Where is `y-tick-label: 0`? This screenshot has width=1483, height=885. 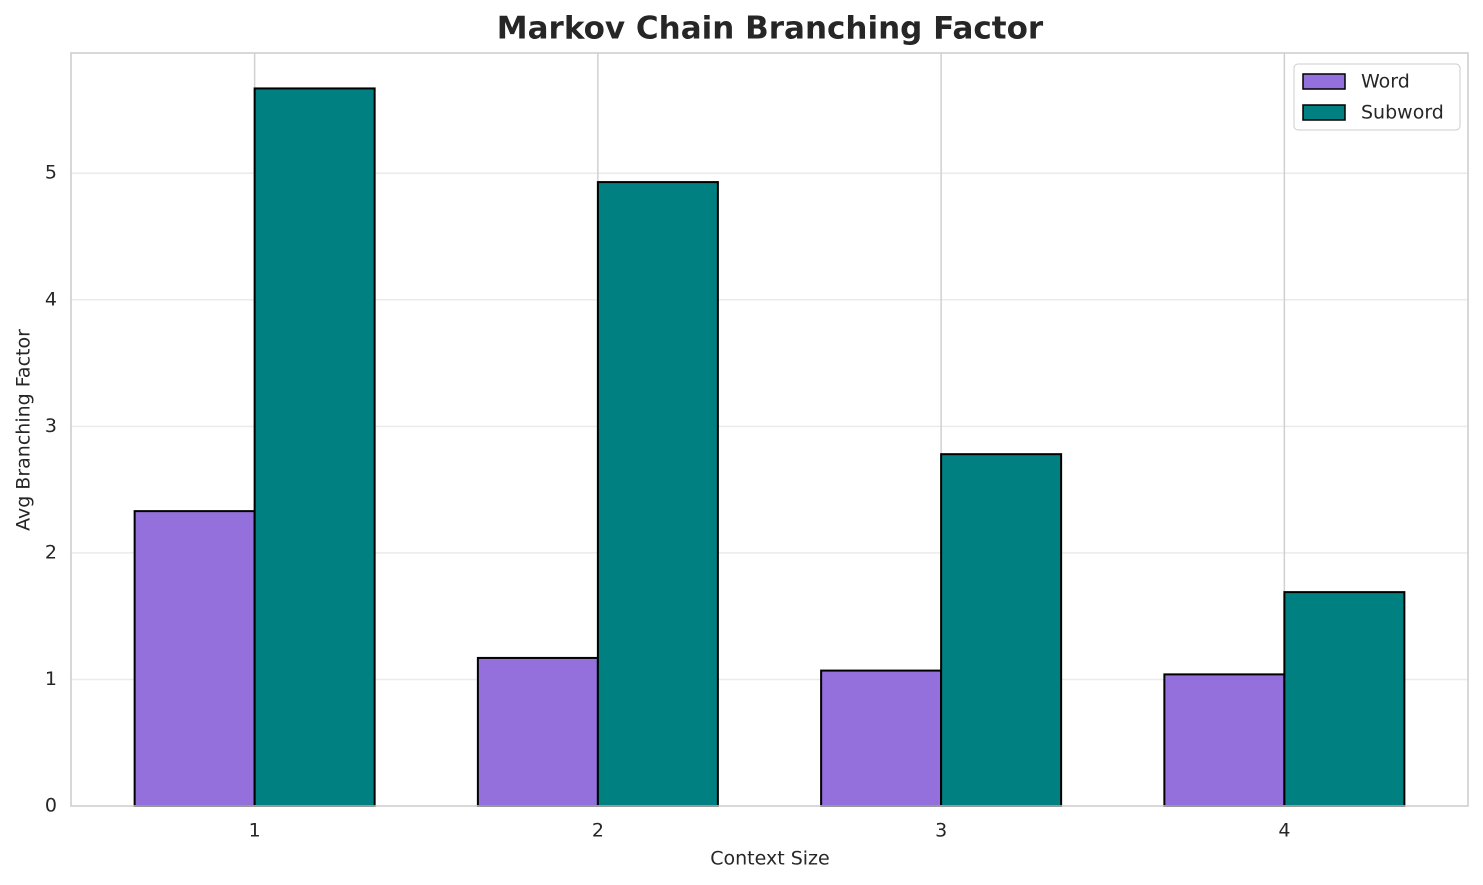 y-tick-label: 0 is located at coordinates (51, 806).